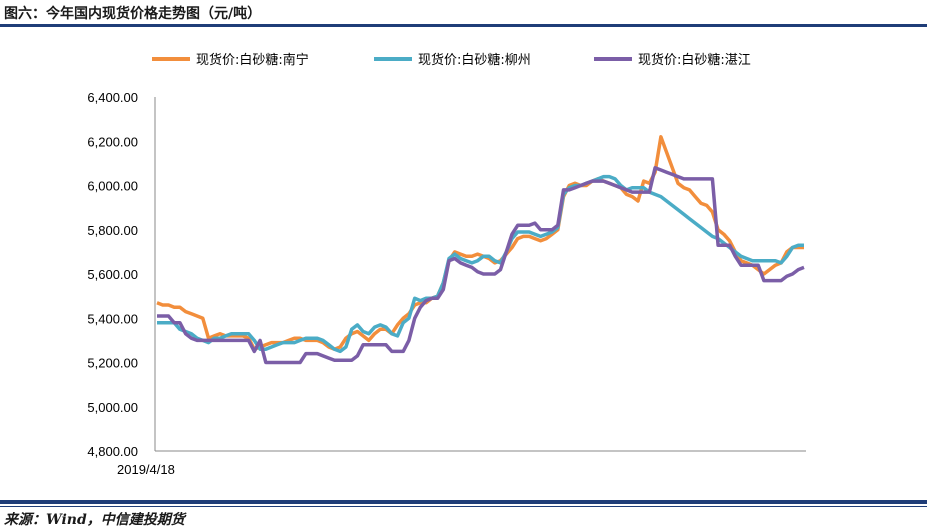  What do you see at coordinates (463, 25) in the screenshot?
I see `top-rule` at bounding box center [463, 25].